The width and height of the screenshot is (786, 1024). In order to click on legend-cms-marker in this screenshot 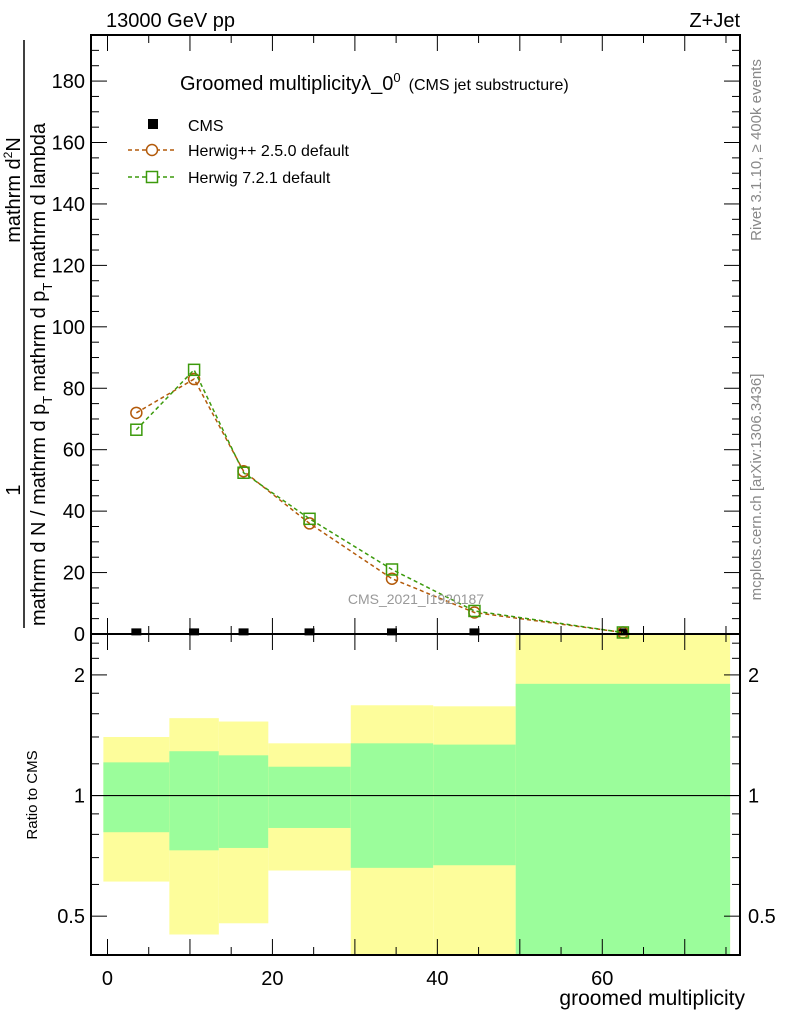, I will do `click(153, 124)`.